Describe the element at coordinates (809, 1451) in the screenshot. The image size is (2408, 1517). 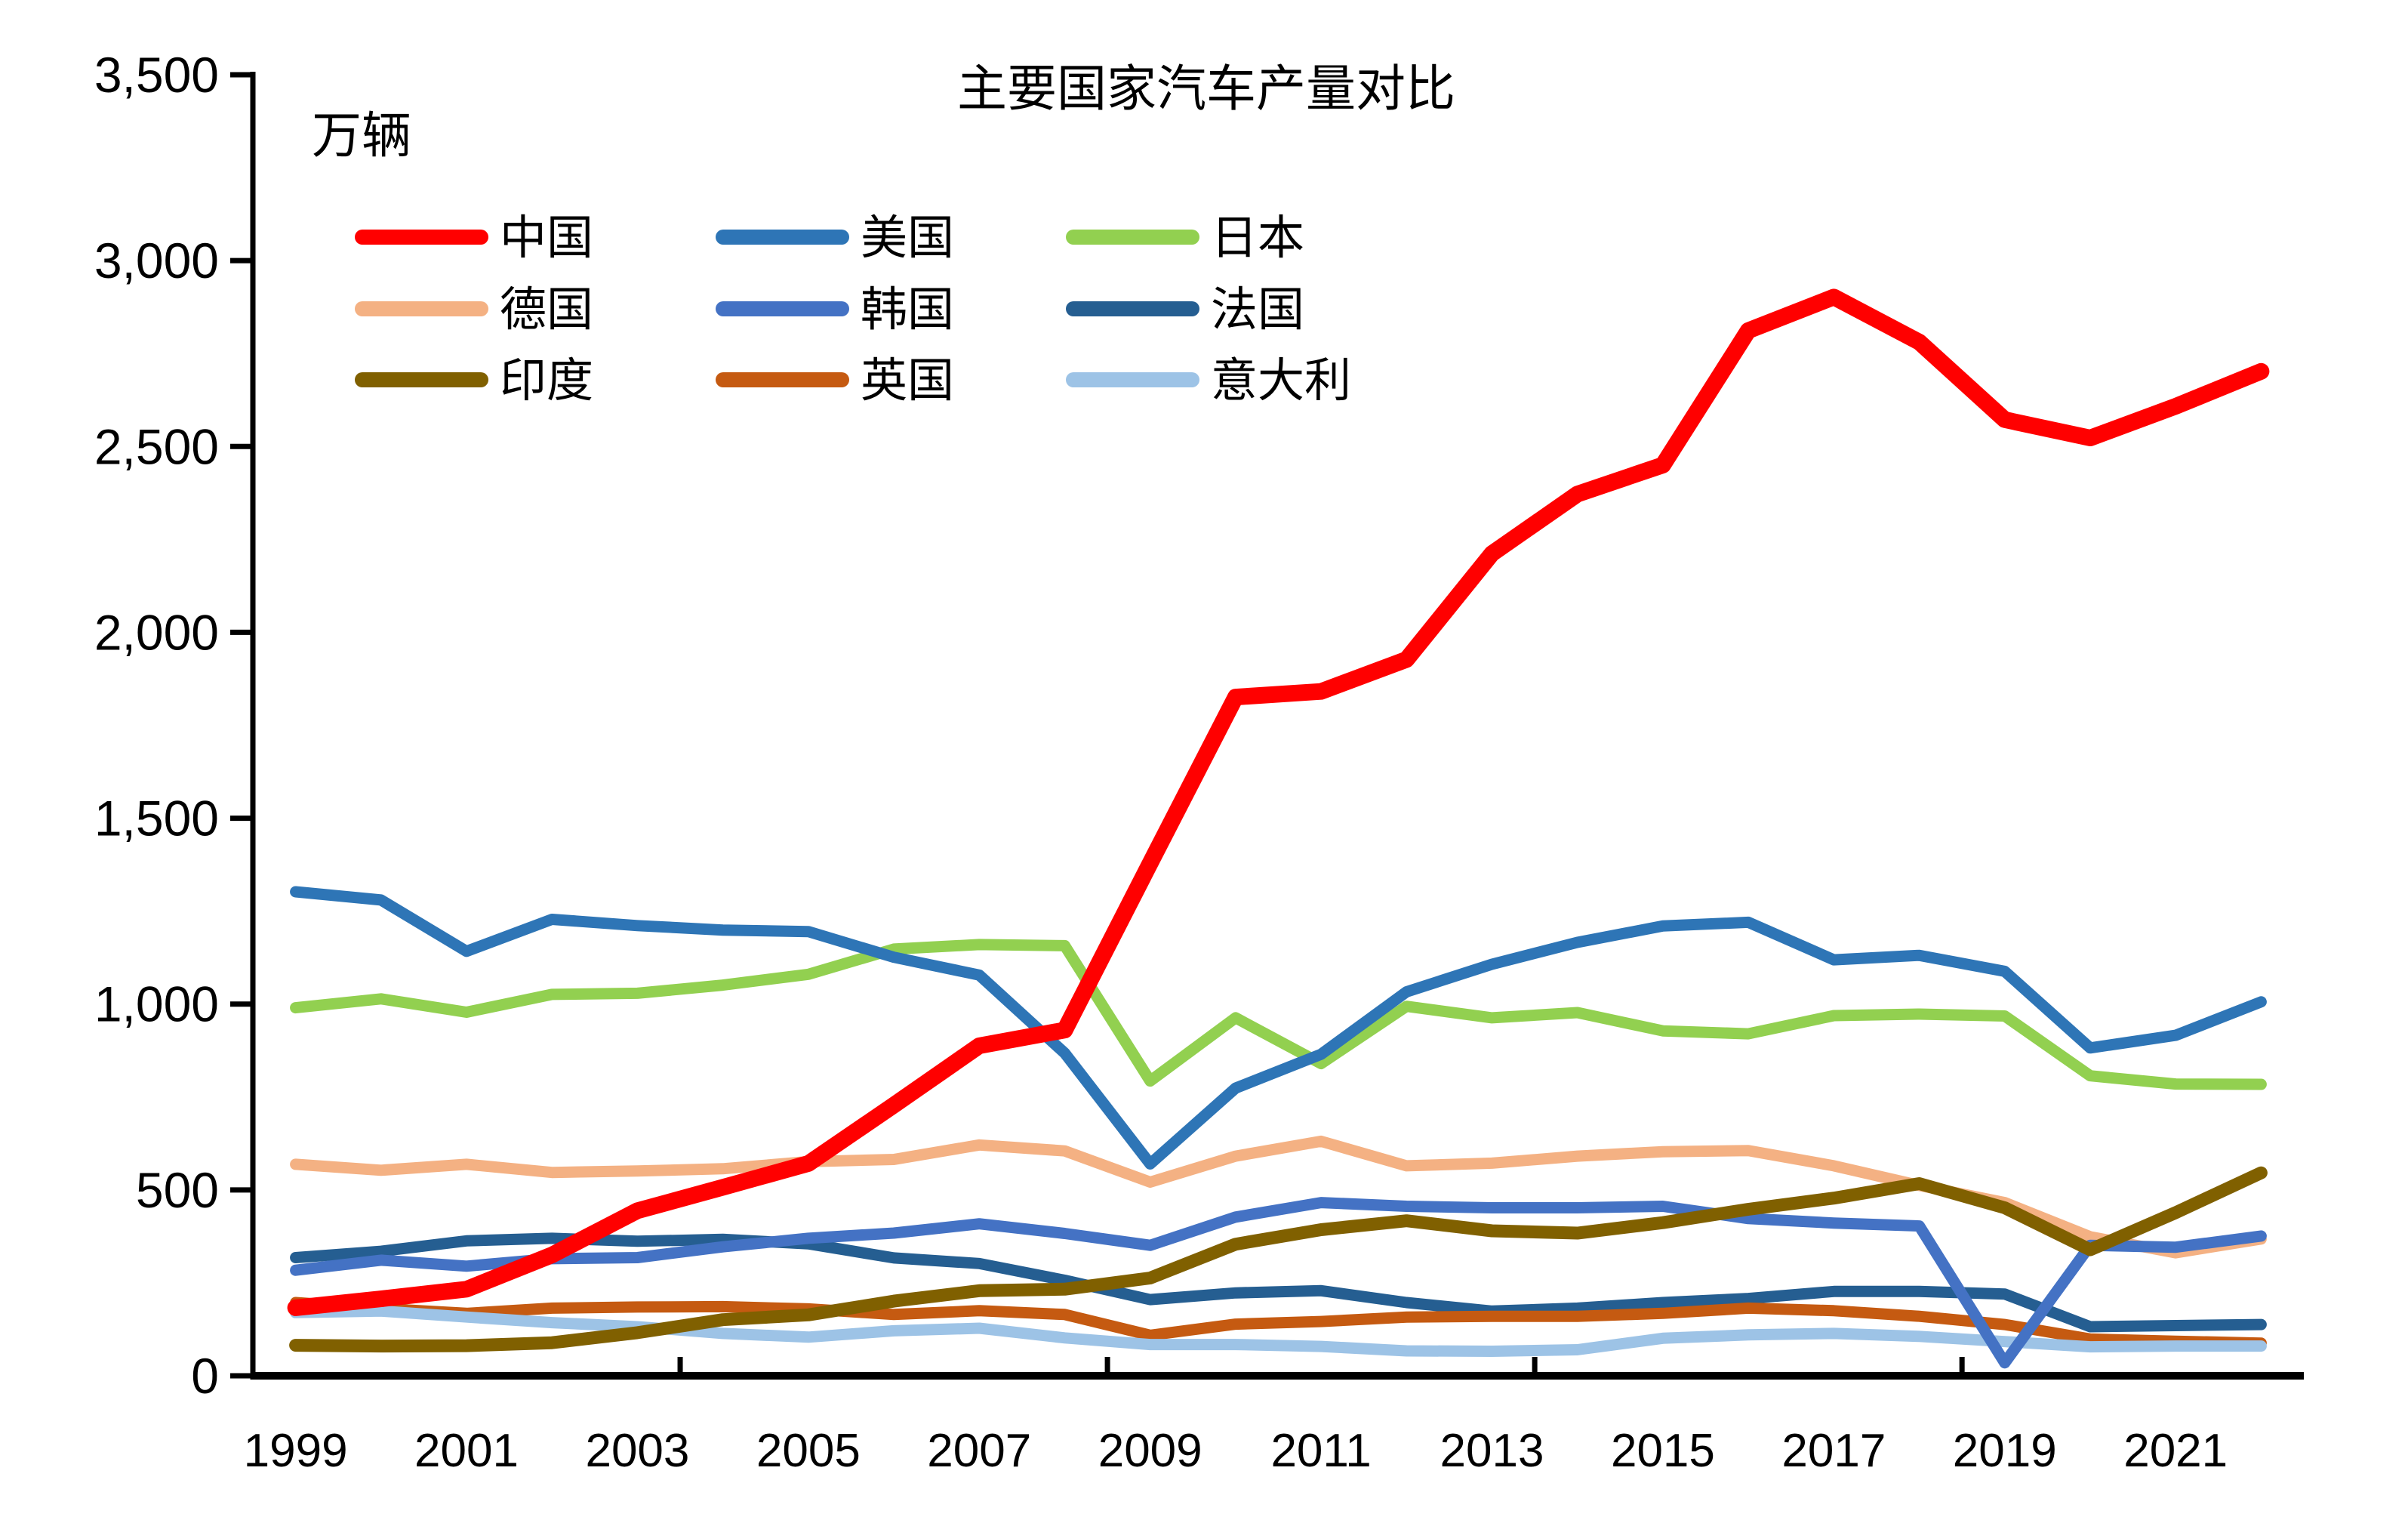
I see `x-axis-tick-label: 2005` at that location.